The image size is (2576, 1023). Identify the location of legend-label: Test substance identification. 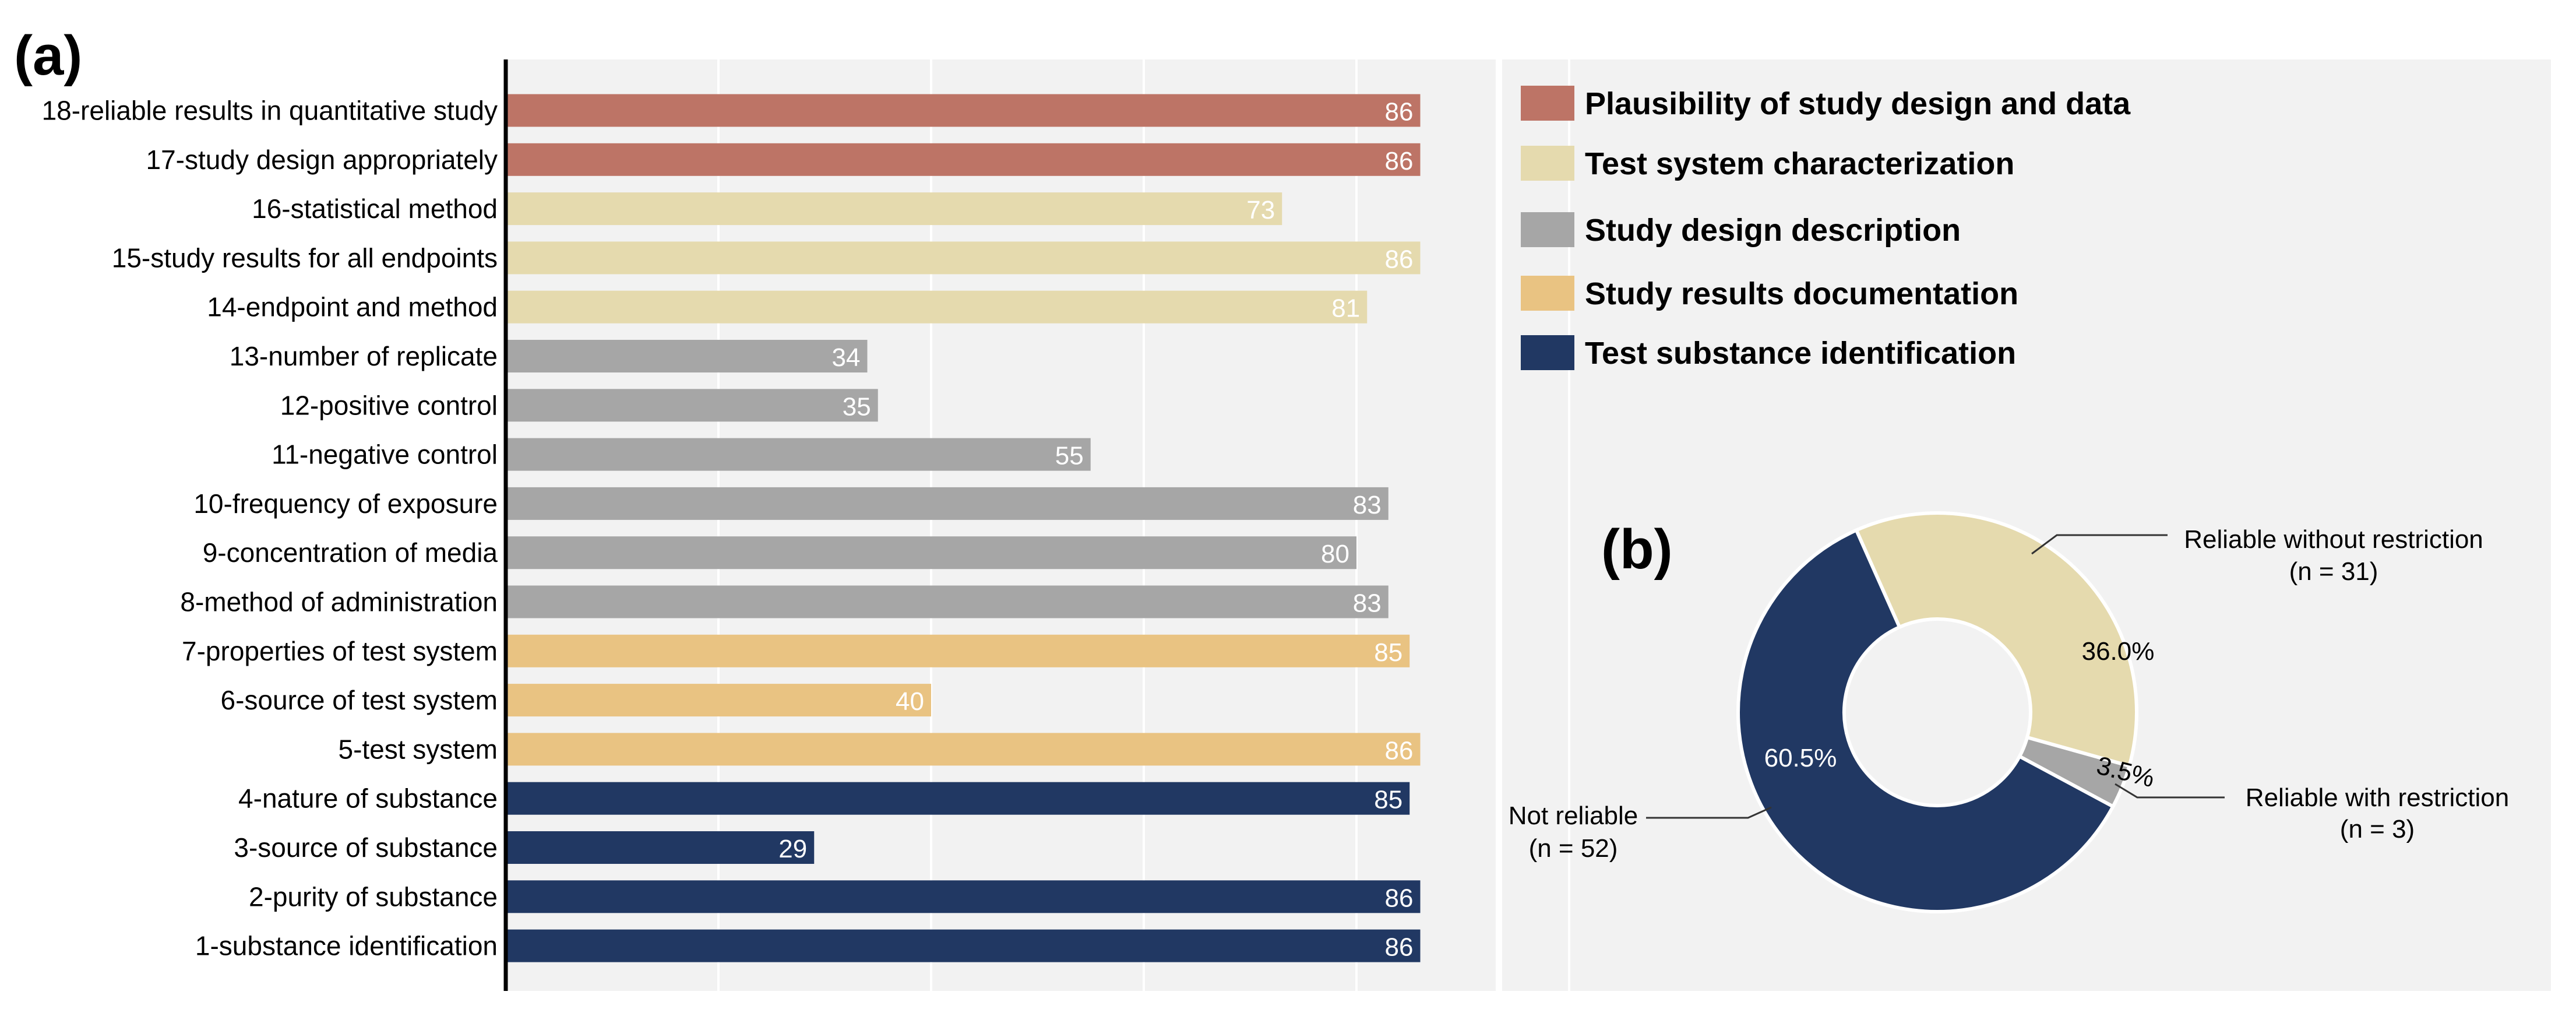
(1800, 354).